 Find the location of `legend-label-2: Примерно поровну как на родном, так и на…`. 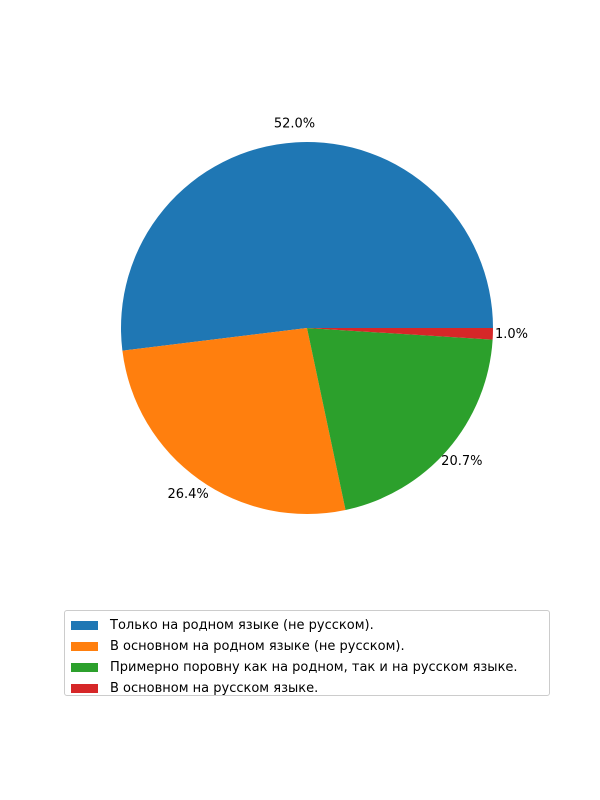

legend-label-2: Примерно поровну как на родном, так и на… is located at coordinates (314, 667).